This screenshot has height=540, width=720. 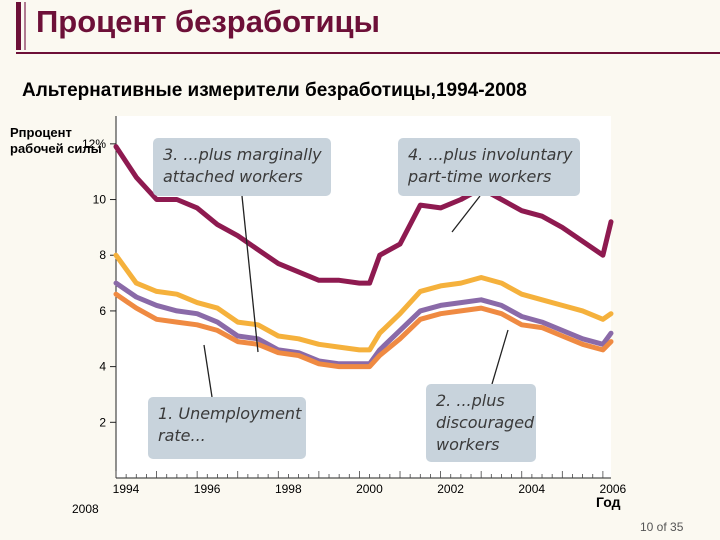 I want to click on callout-box-u4, so click(x=481, y=423).